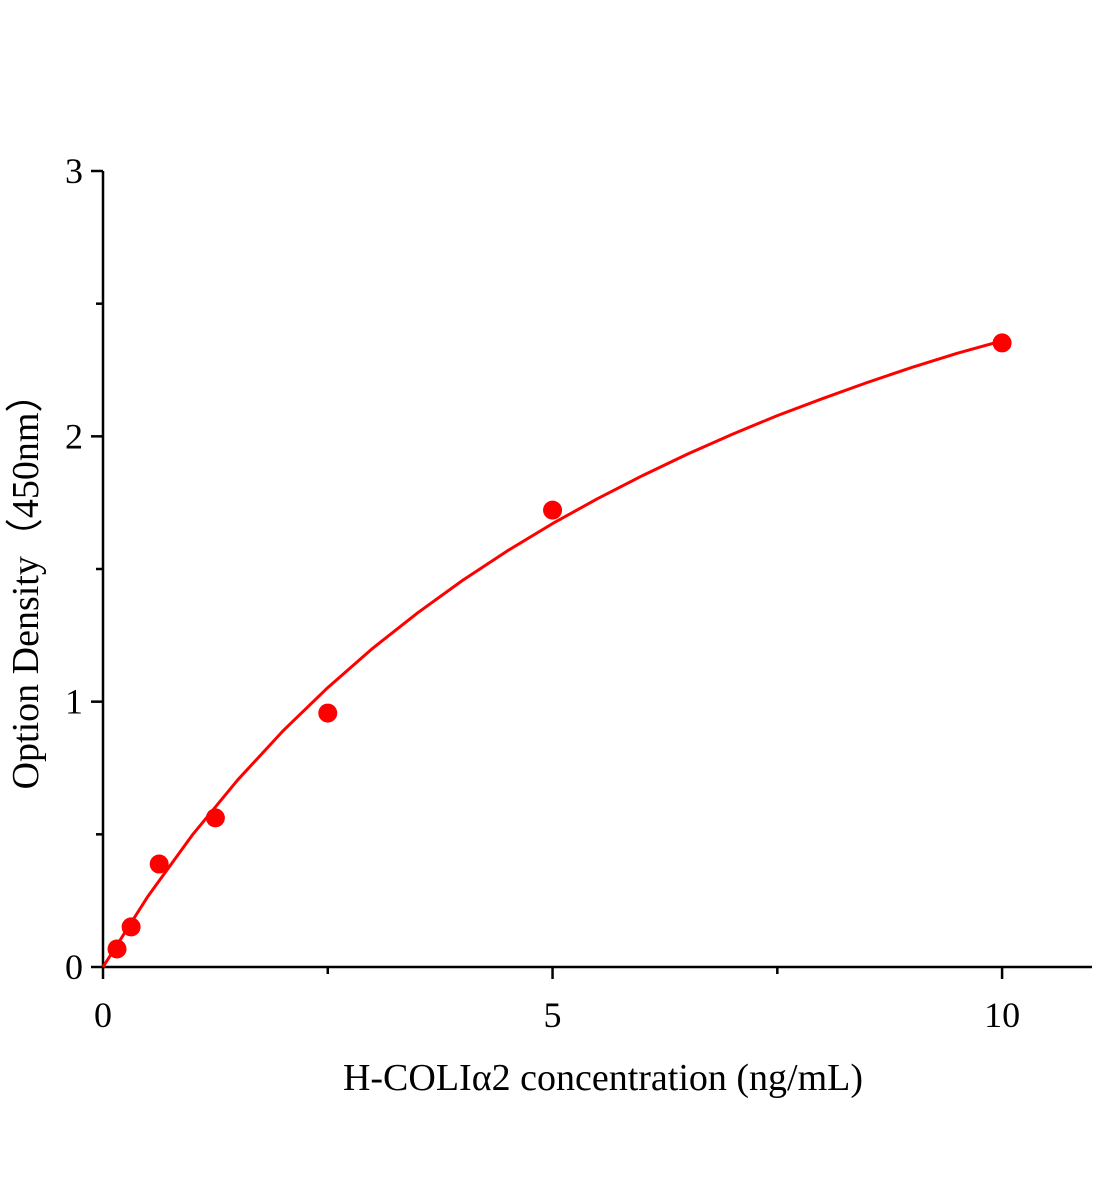  What do you see at coordinates (74, 702) in the screenshot?
I see `y-tick-label: 1` at bounding box center [74, 702].